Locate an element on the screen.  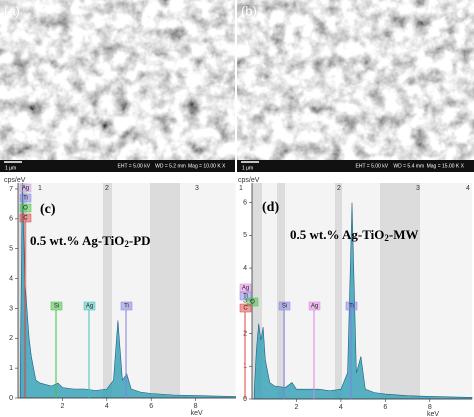
panel-label: (d) is located at coordinates (270, 207).